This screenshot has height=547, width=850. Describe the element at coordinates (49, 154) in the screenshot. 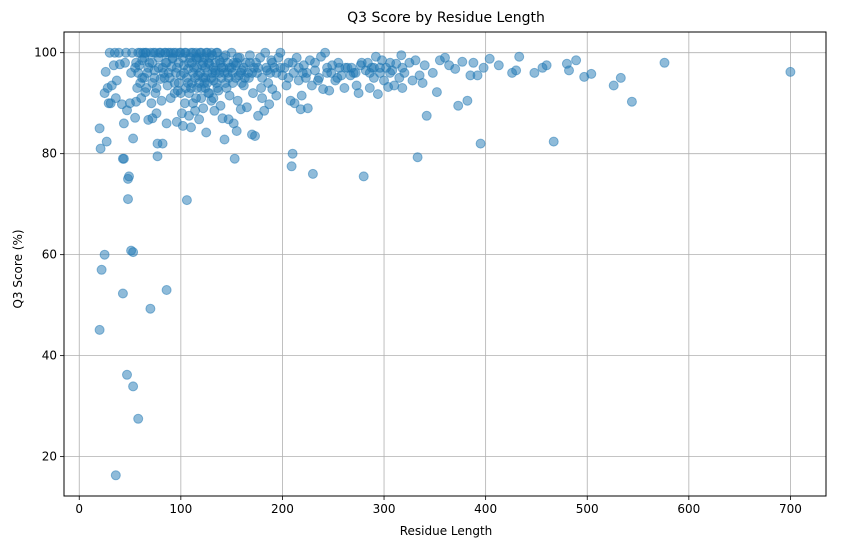

I see `y-tick-label: 80` at that location.